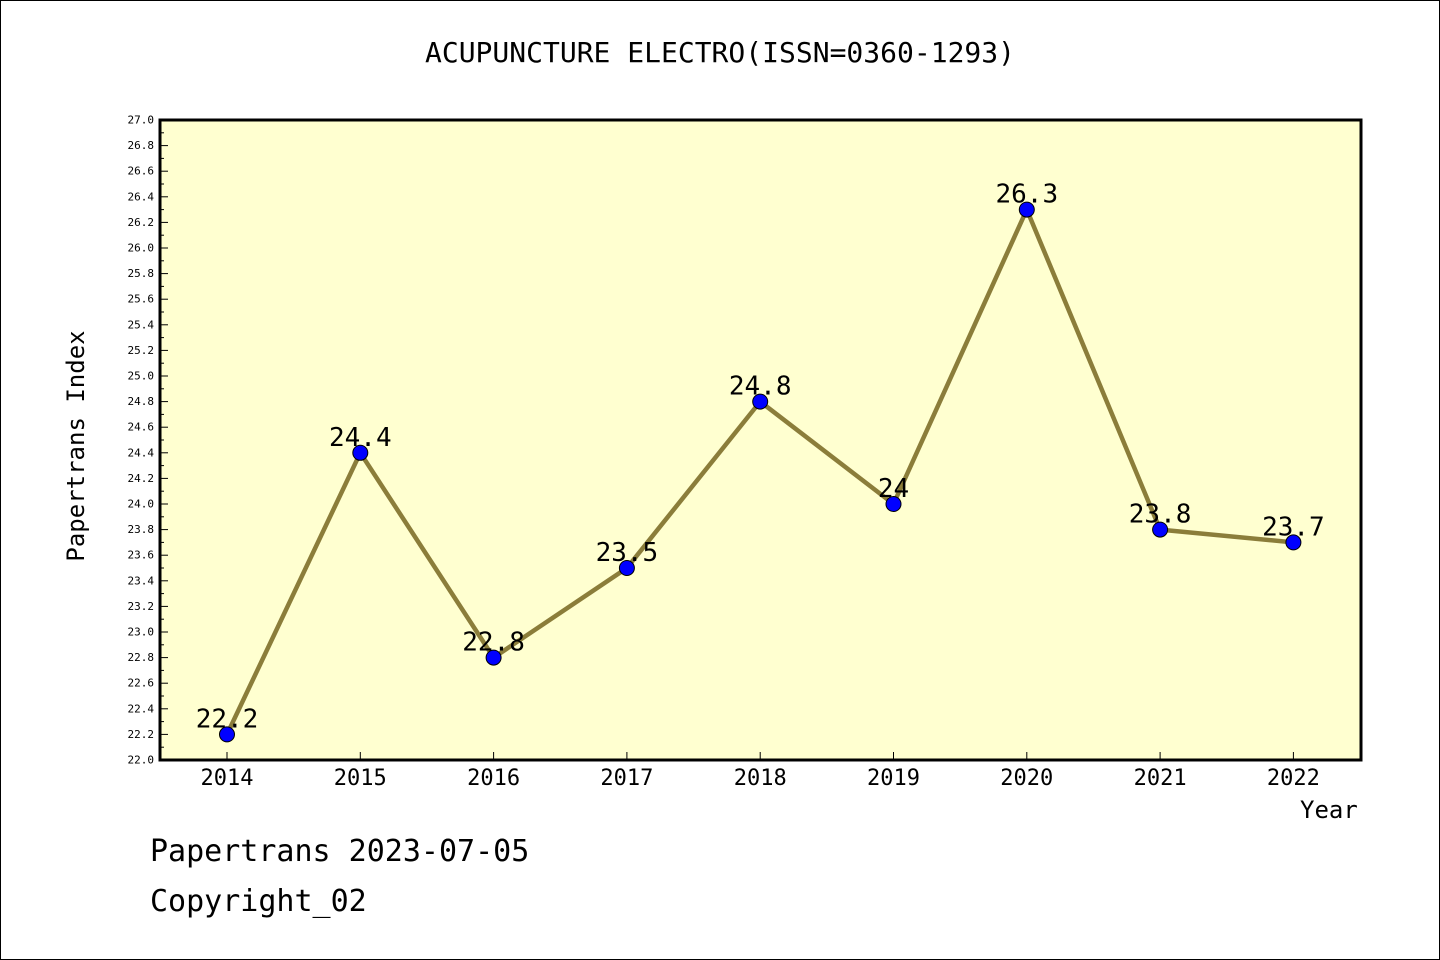  What do you see at coordinates (141, 222) in the screenshot?
I see `y-tick-label: 26.2` at bounding box center [141, 222].